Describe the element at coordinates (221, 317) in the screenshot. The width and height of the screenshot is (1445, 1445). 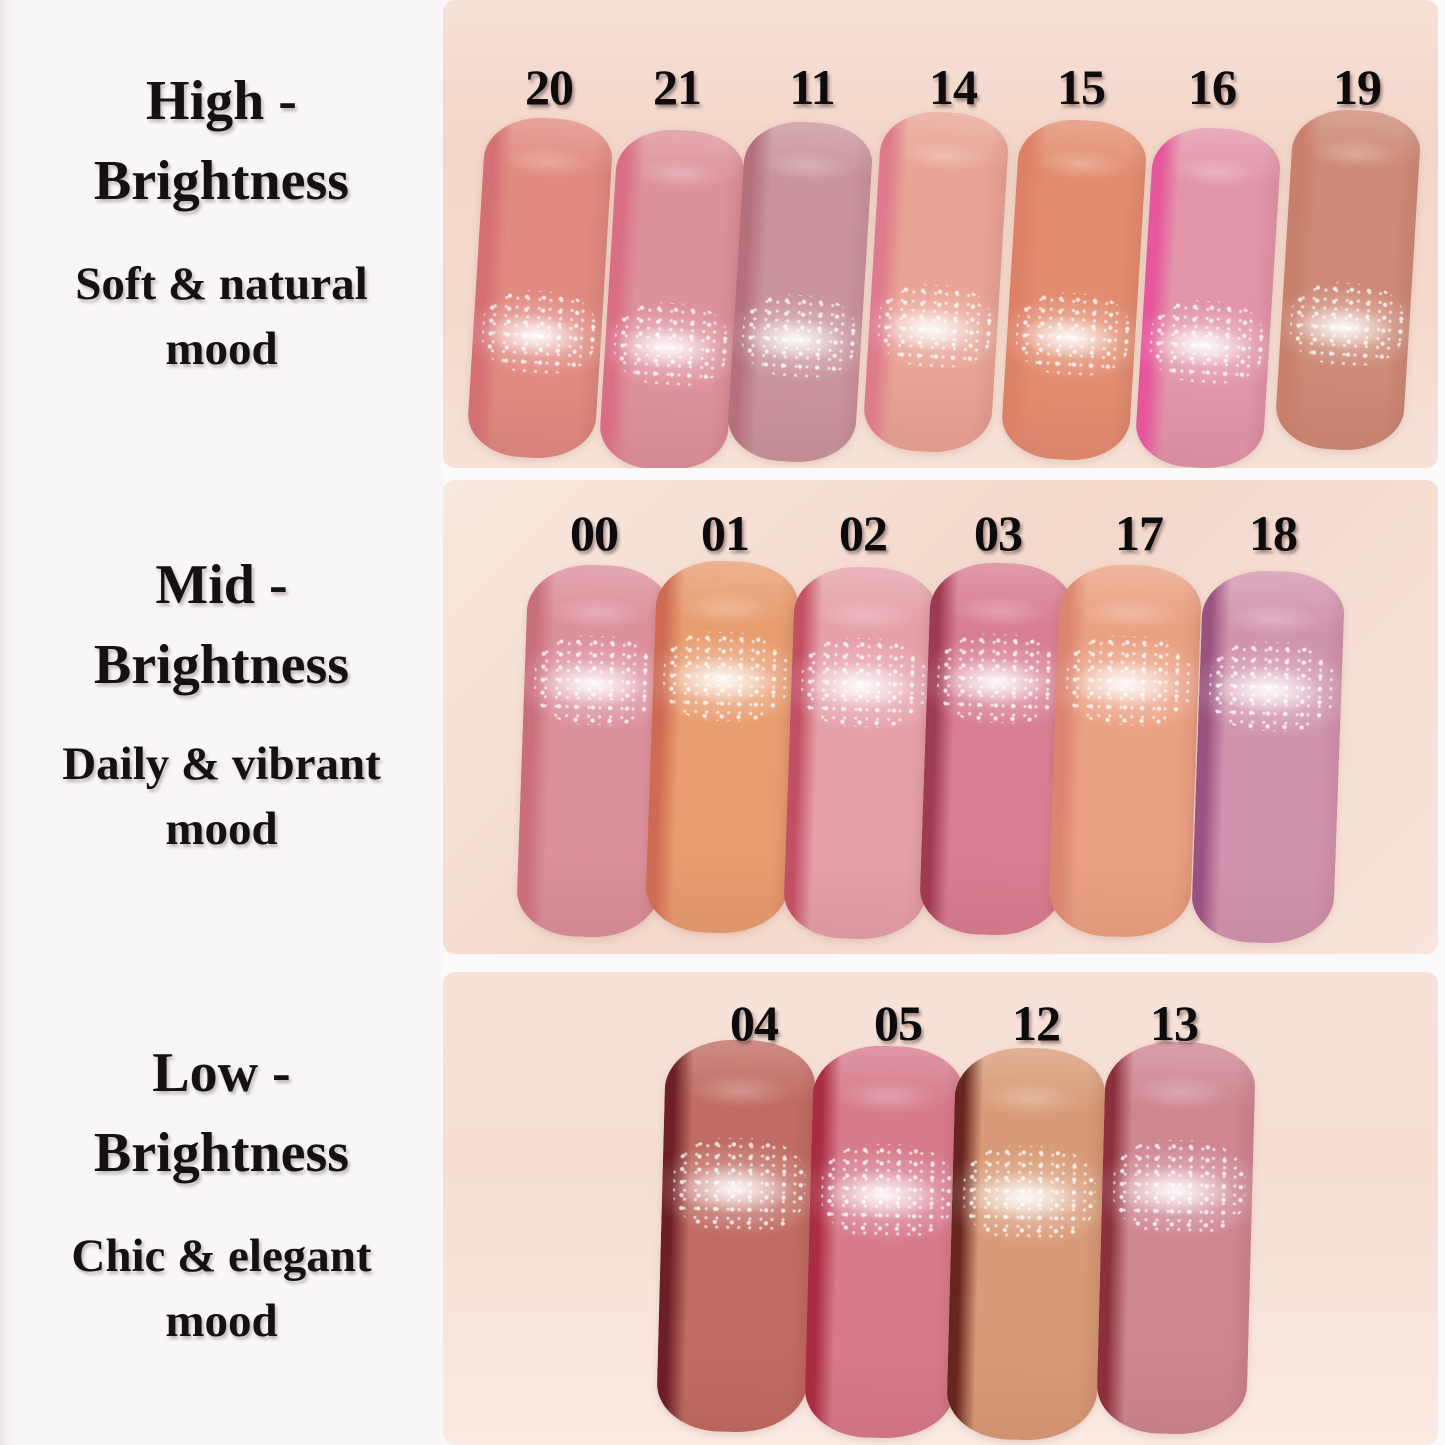
I see `high-brightness-subtitle: Soft & natural mood` at that location.